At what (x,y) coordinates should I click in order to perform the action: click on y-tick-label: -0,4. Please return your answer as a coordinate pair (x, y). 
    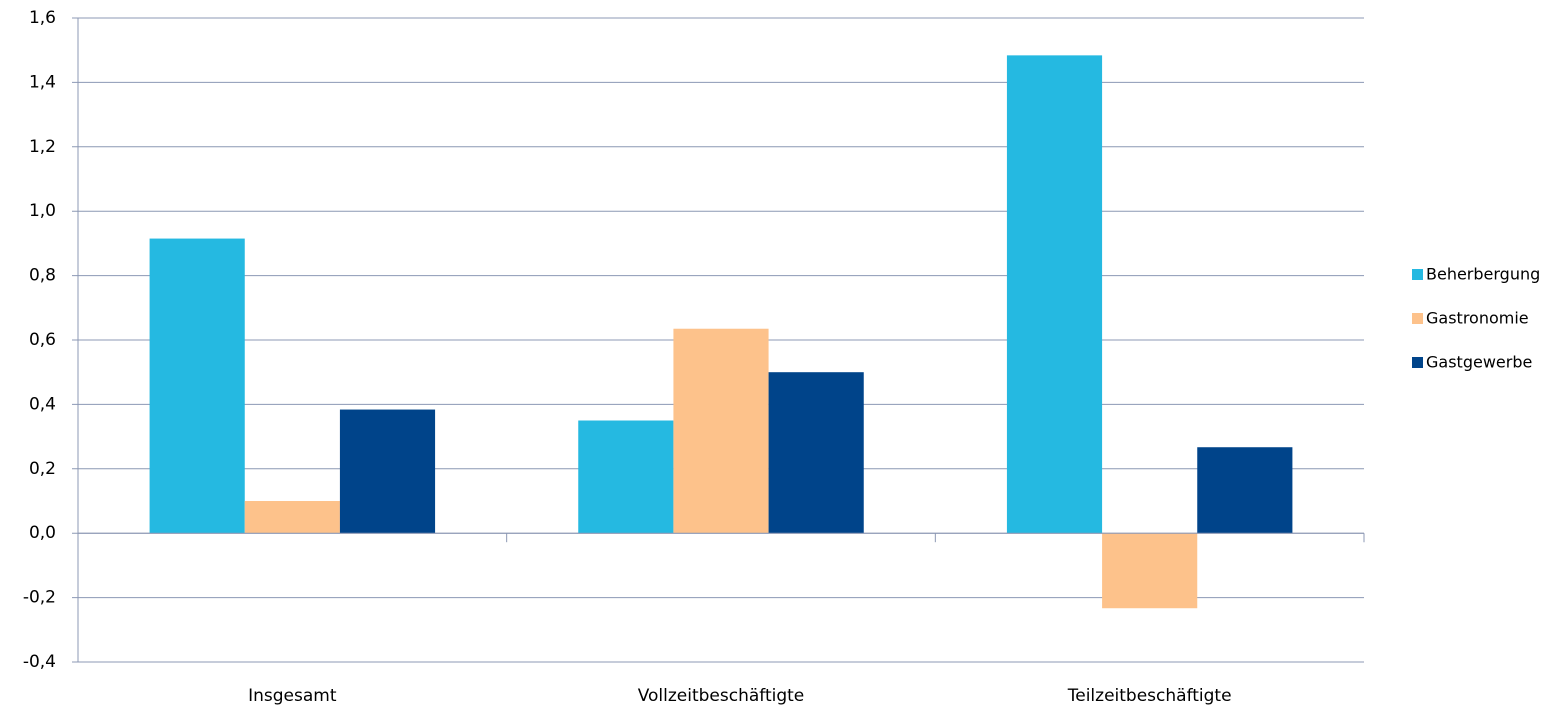
    Looking at the image, I should click on (39, 662).